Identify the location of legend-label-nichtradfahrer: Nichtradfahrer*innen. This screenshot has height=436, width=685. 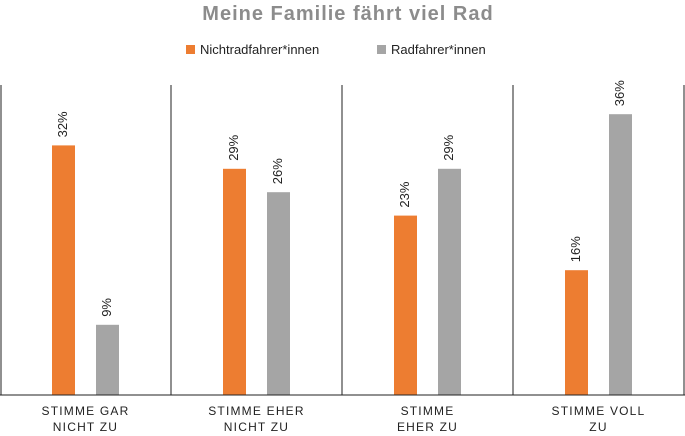
(259, 49).